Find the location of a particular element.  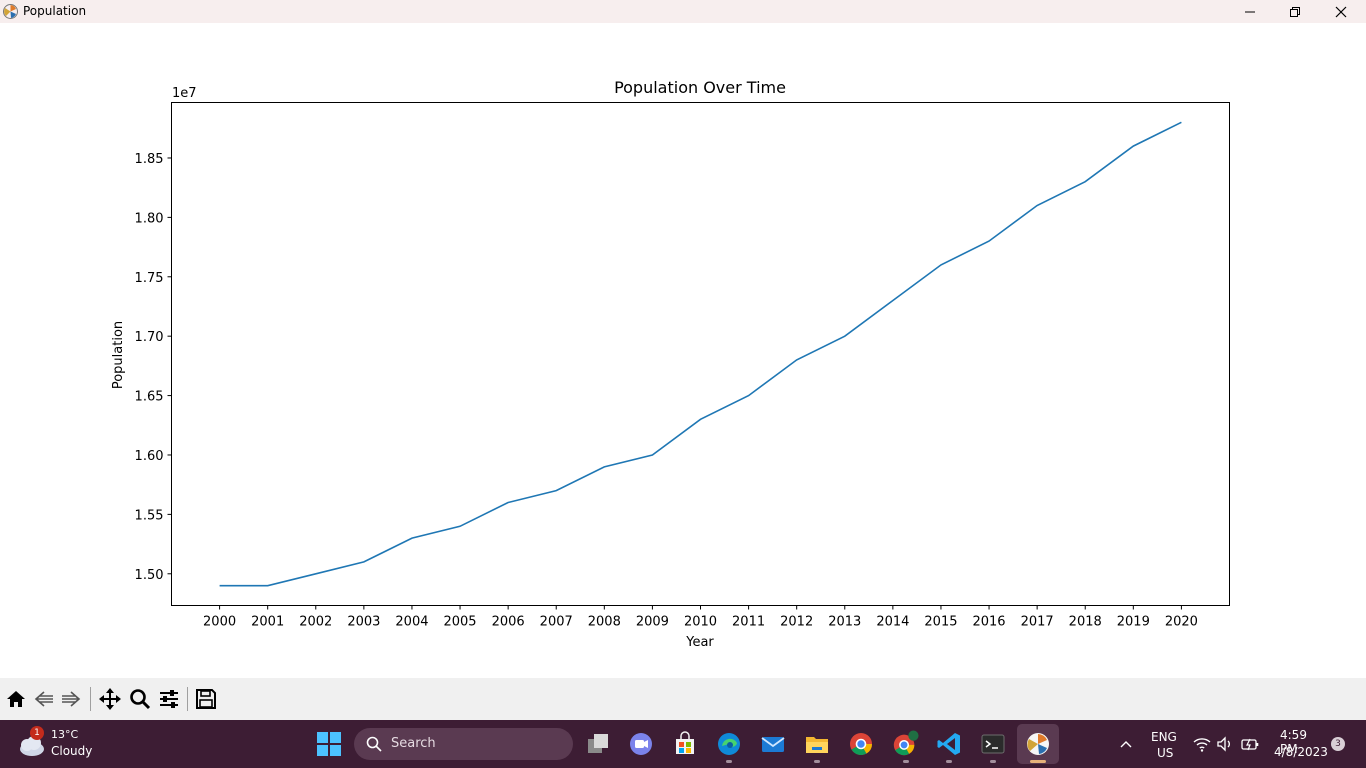

x-tick-label: 2001 is located at coordinates (267, 622).